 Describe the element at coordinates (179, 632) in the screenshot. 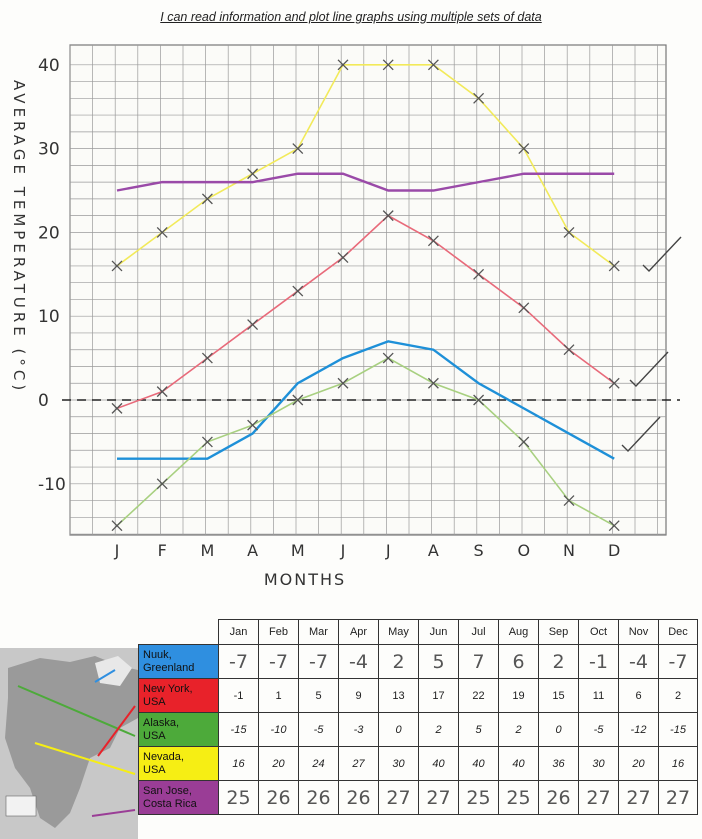

I see `corner-cell` at that location.